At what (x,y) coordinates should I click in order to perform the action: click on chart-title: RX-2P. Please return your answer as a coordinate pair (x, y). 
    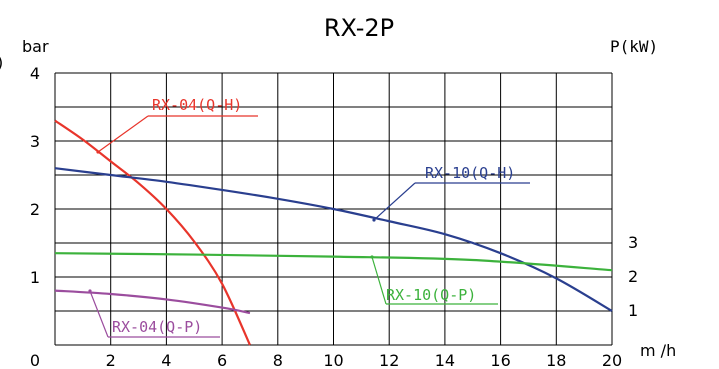
    Looking at the image, I should click on (359, 28).